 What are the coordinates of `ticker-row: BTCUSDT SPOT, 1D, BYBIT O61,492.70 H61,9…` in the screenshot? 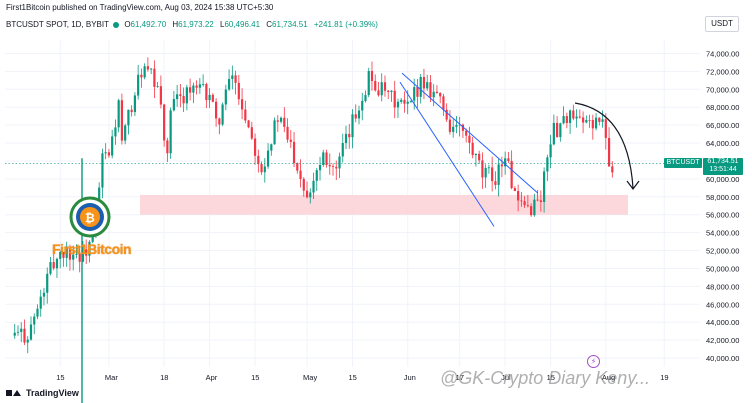 It's located at (194, 24).